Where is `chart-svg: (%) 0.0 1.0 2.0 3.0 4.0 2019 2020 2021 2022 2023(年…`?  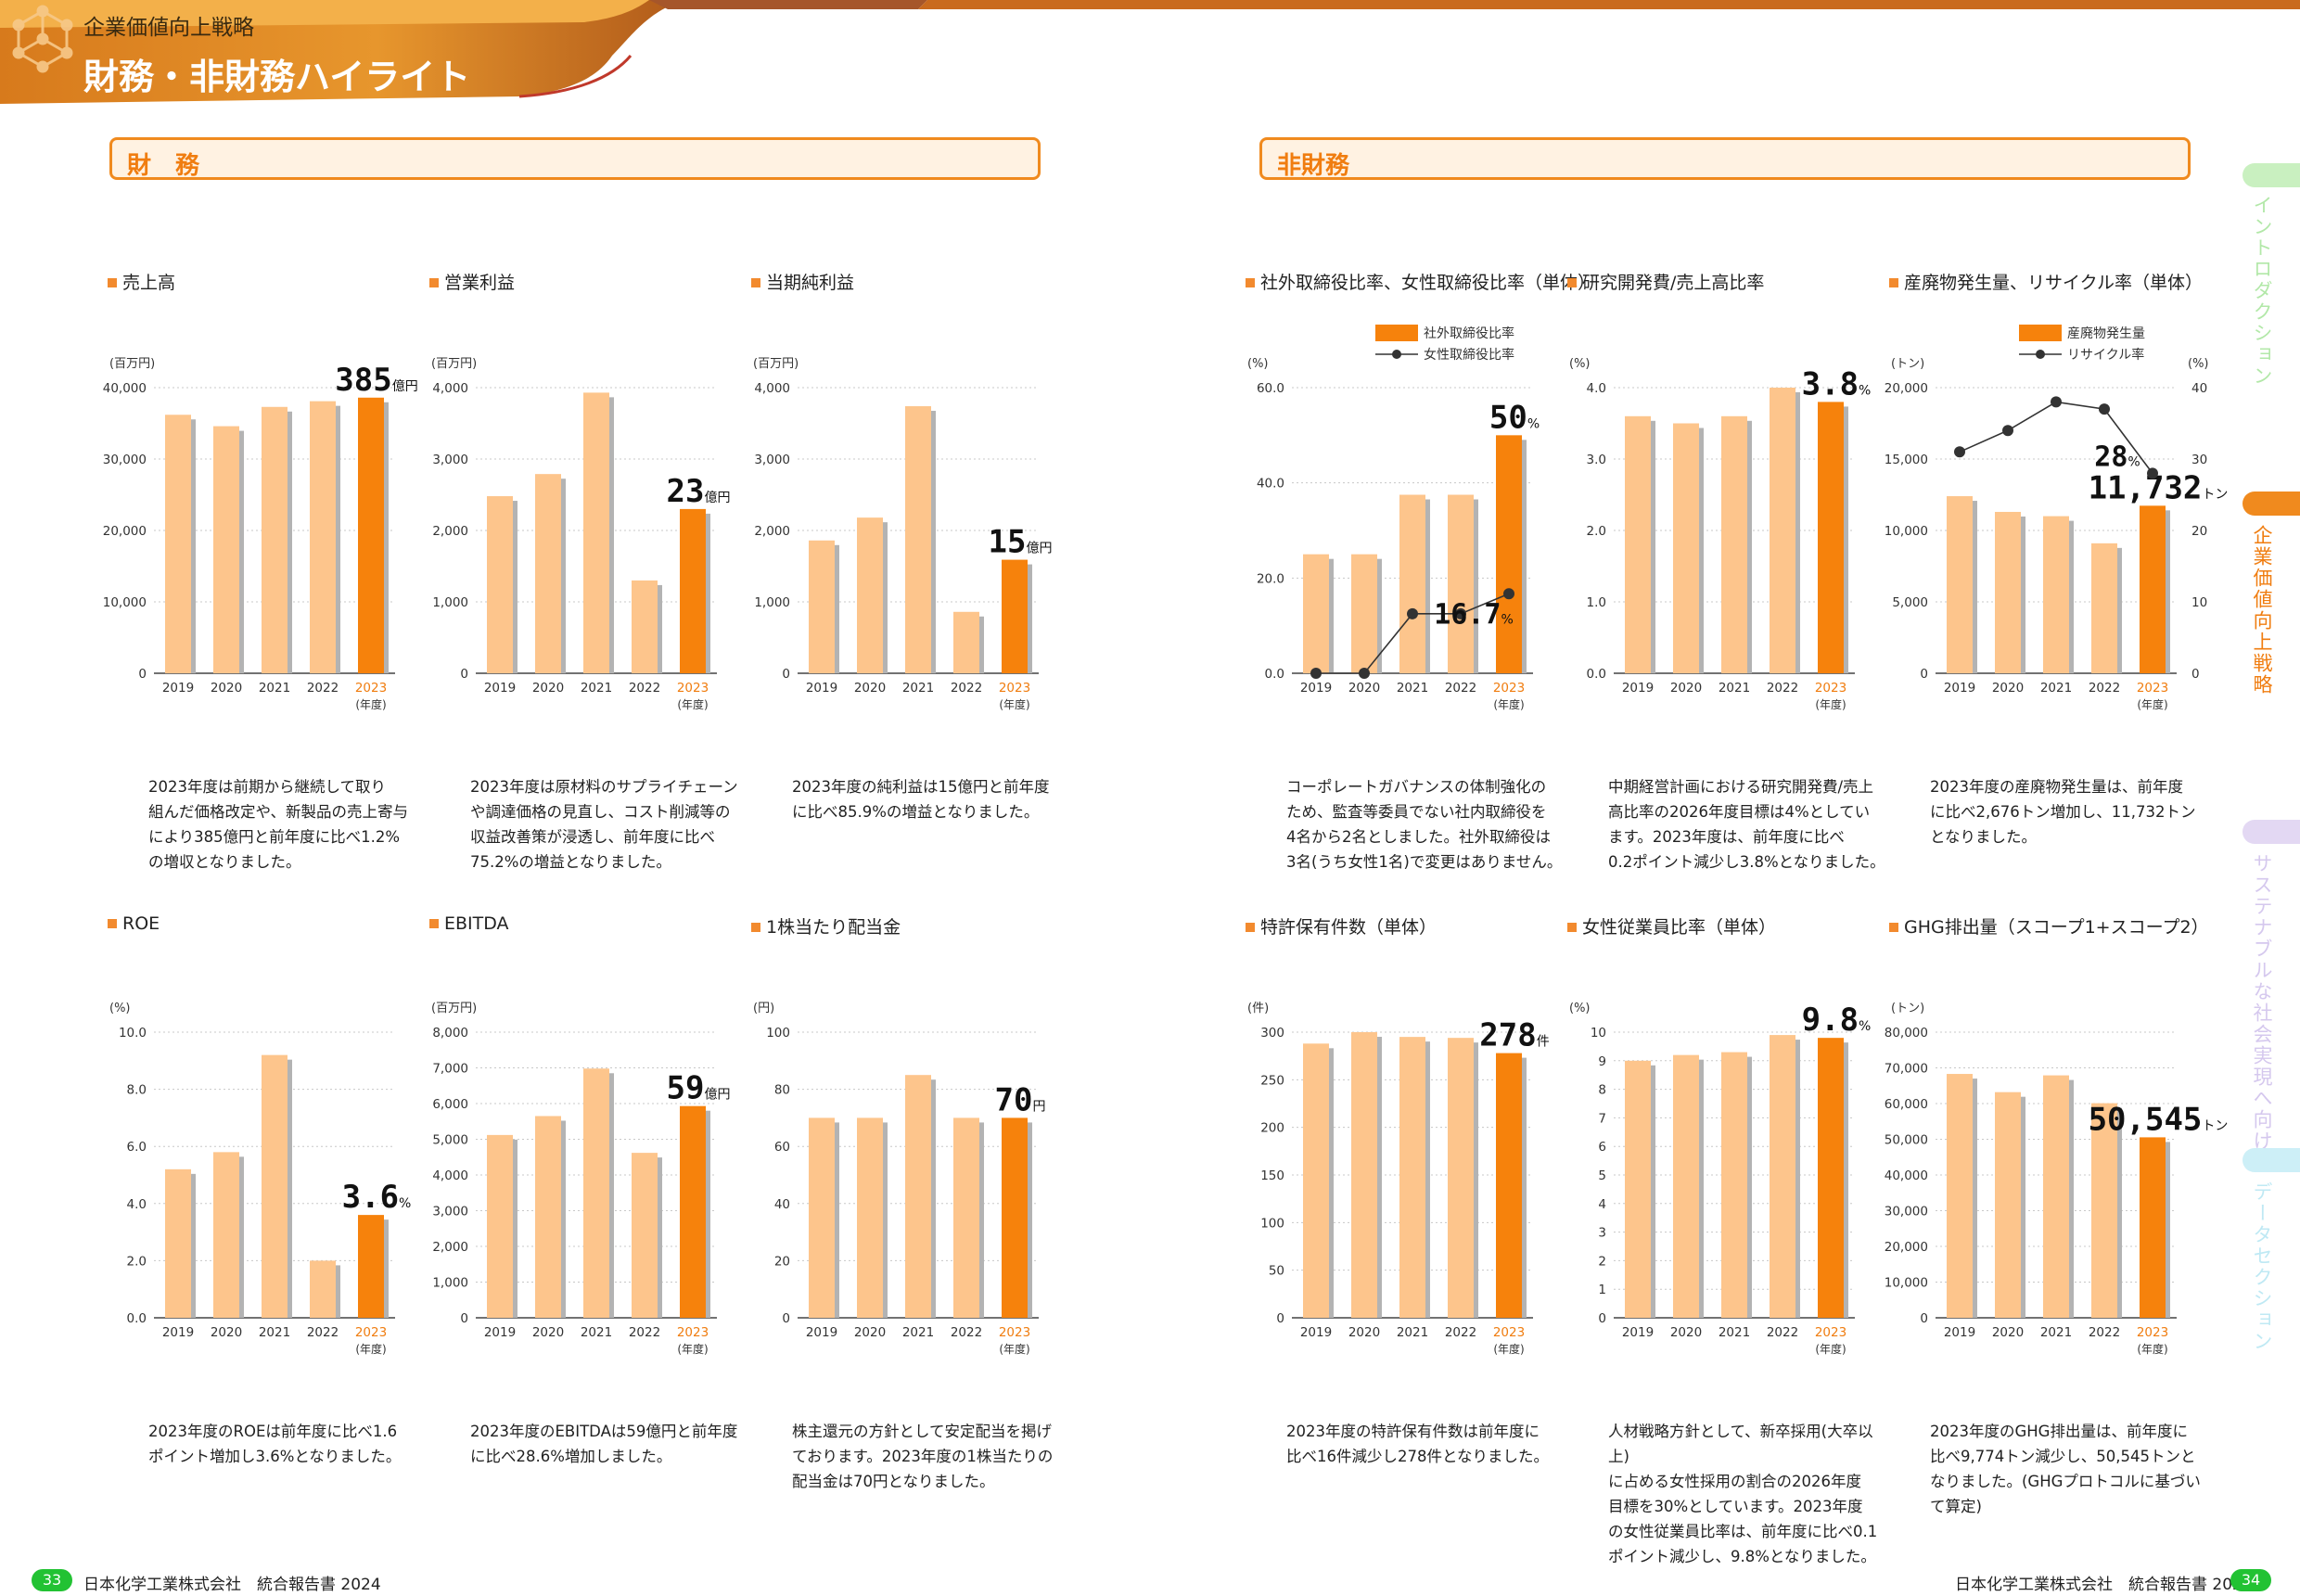
chart-svg: (%) 0.0 1.0 2.0 3.0 4.0 2019 2020 2021 2022 2023(年… is located at coordinates (1720, 534).